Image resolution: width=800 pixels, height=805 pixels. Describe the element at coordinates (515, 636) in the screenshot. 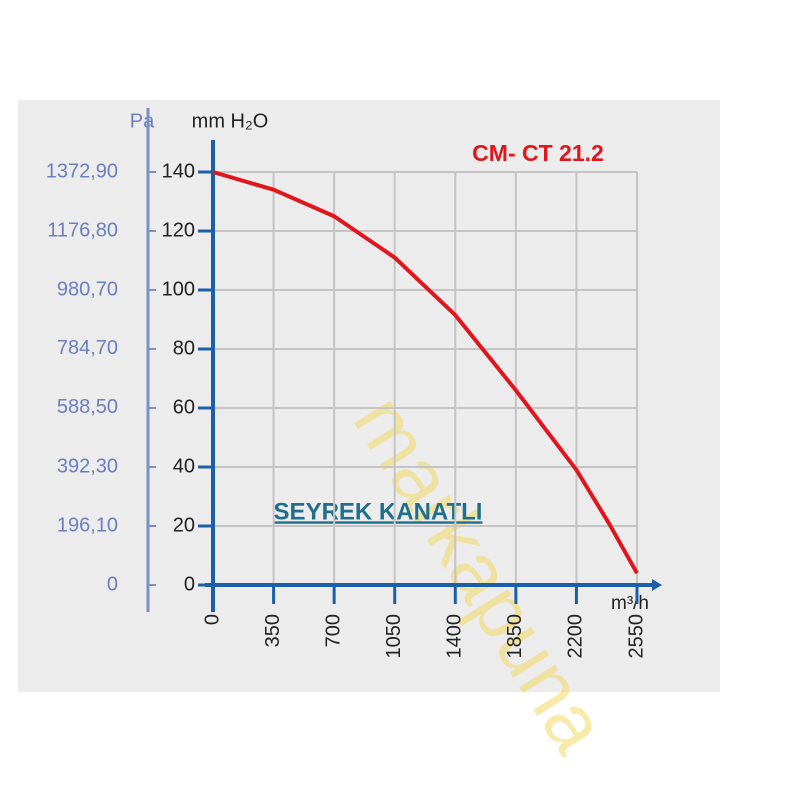

I see `x-tick-label: 1850` at that location.